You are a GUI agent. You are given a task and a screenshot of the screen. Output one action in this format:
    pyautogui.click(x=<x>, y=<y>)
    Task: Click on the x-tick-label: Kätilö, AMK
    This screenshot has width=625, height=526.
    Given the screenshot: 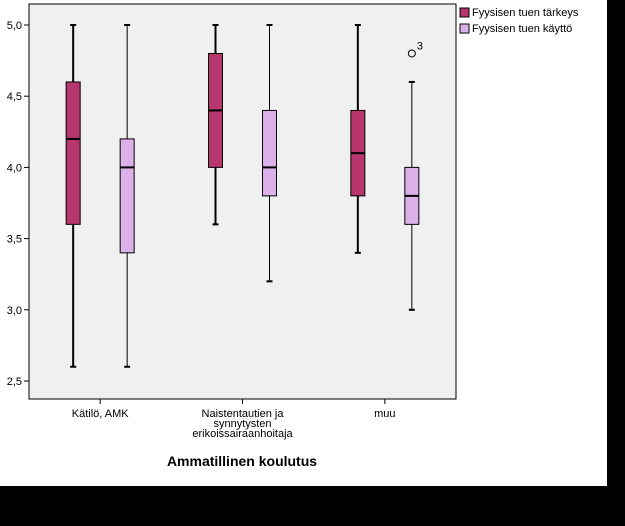 What is the action you would take?
    pyautogui.click(x=101, y=414)
    